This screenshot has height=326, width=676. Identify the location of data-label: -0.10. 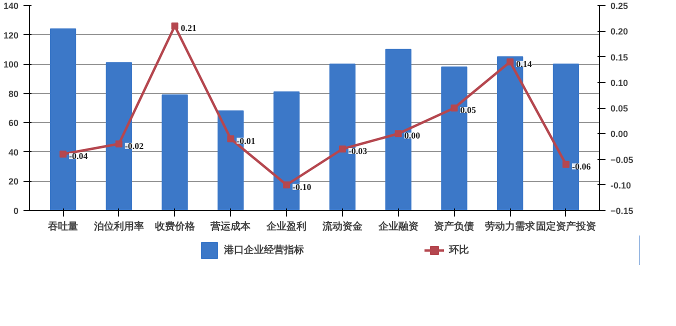
(302, 187).